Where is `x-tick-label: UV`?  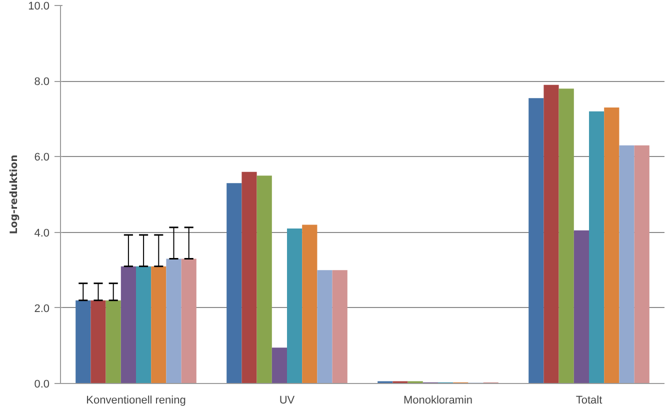
x-tick-label: UV is located at coordinates (287, 400).